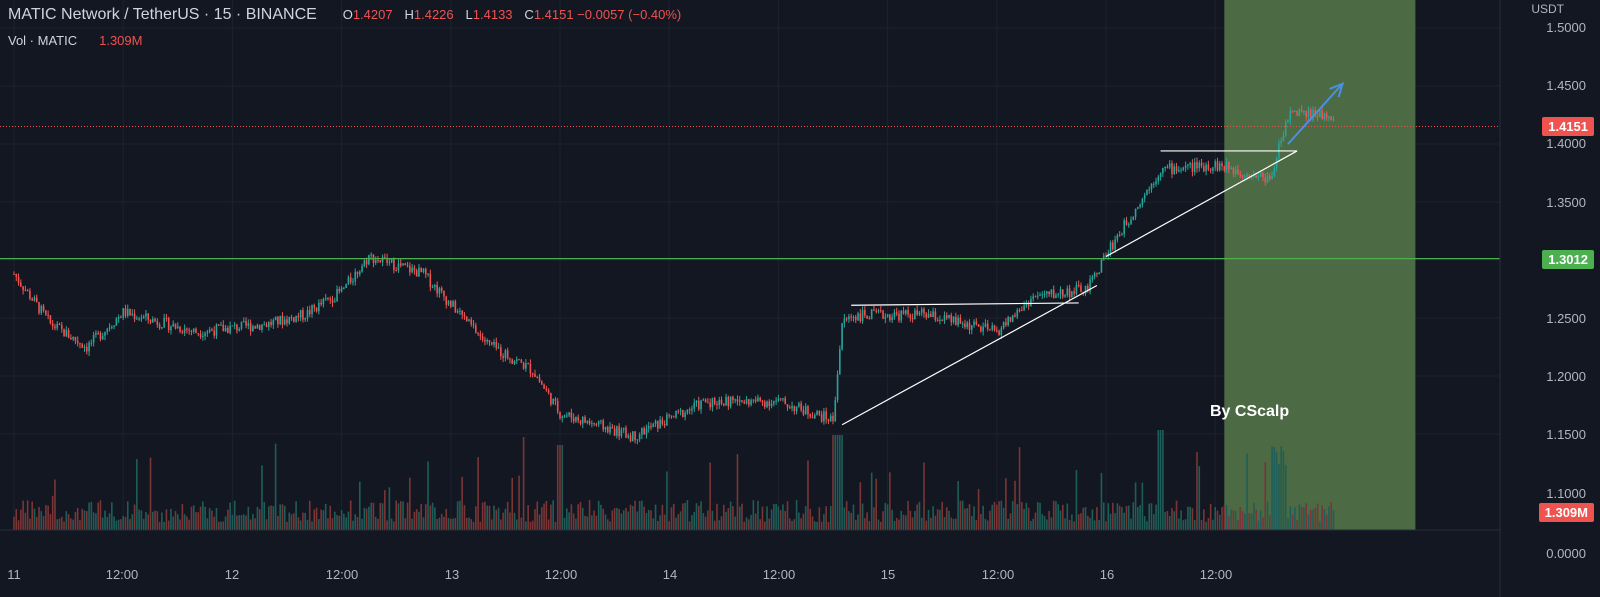 This screenshot has width=1600, height=597. I want to click on ohlc-low-value: 1.4133, so click(492, 14).